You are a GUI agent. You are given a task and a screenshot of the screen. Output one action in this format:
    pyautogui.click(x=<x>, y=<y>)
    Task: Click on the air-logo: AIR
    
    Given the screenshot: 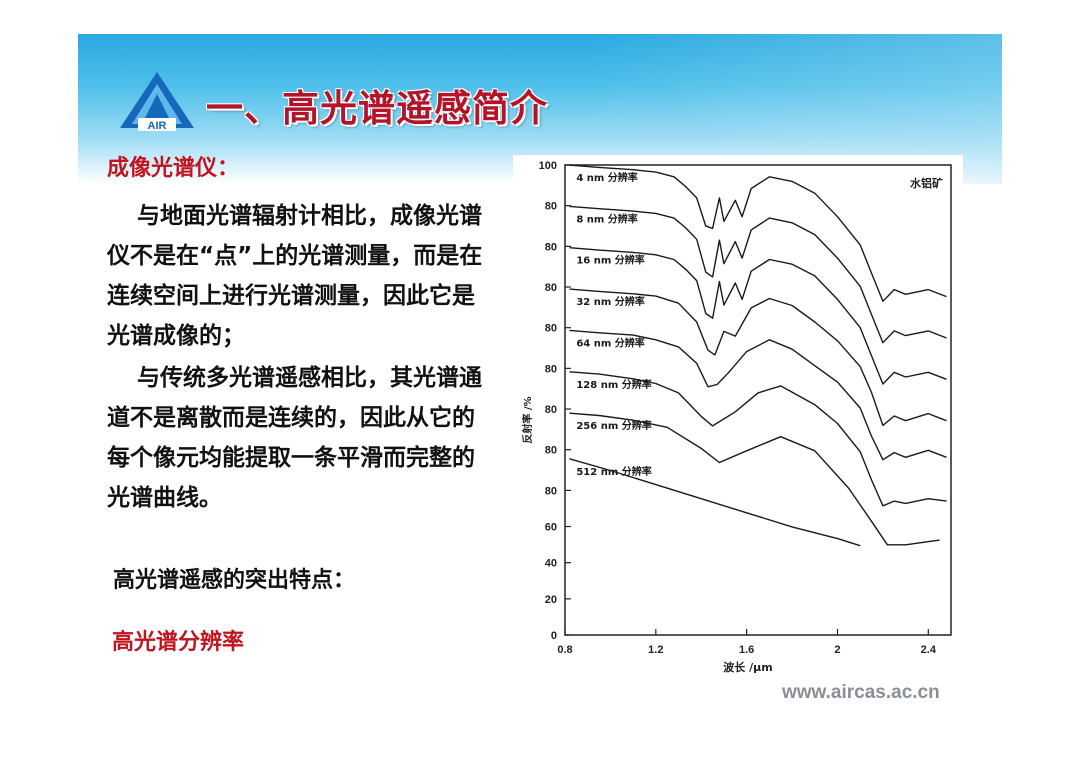 What is the action you would take?
    pyautogui.click(x=157, y=102)
    